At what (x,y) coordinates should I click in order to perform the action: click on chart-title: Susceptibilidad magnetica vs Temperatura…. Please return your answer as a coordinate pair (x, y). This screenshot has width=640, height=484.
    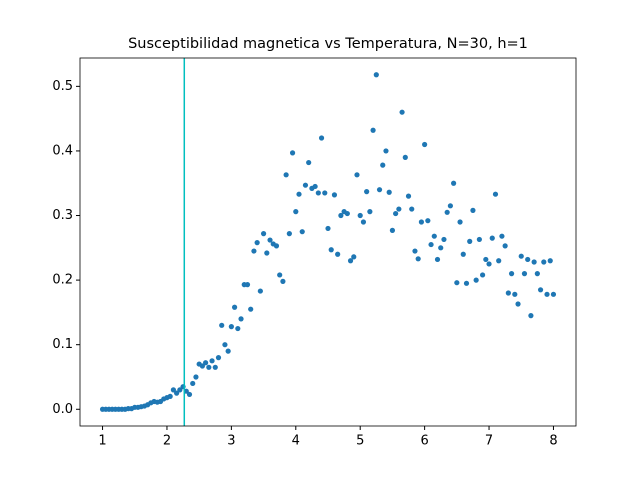
    Looking at the image, I should click on (328, 44).